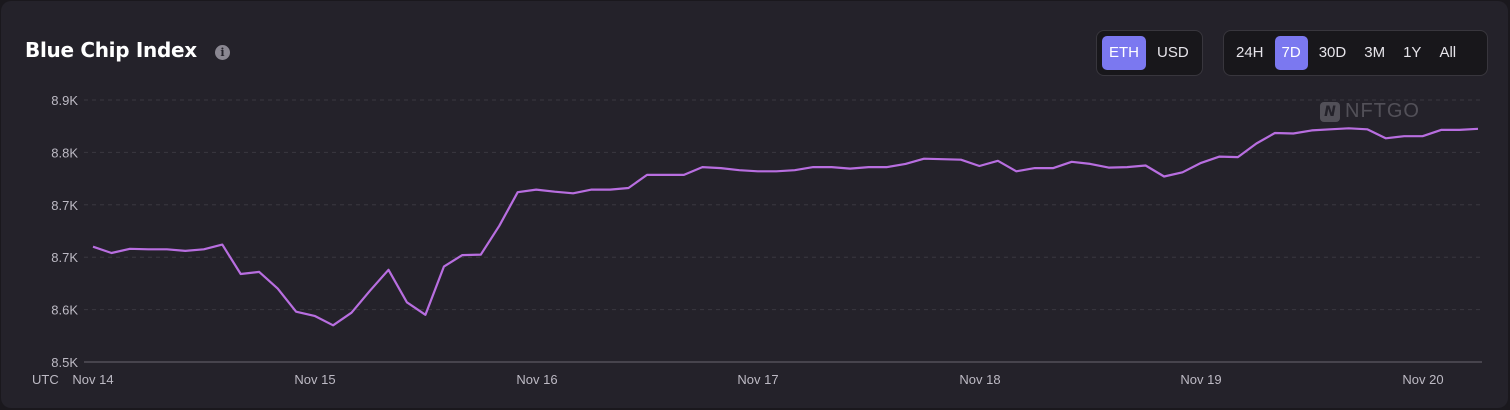 The image size is (1510, 410). Describe the element at coordinates (1332, 52) in the screenshot. I see `range-30d-button: 30D` at that location.